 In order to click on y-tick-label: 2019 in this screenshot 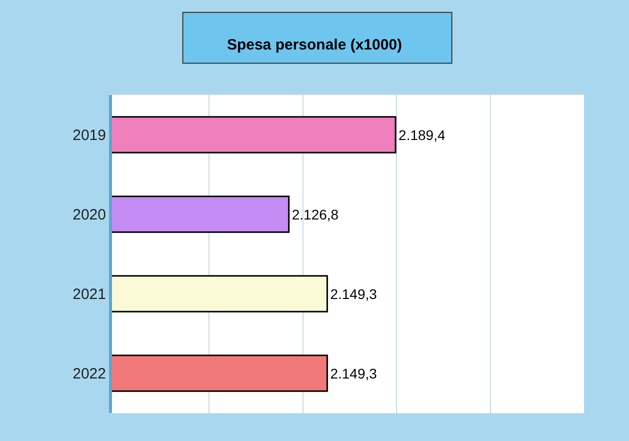, I will do `click(89, 135)`.